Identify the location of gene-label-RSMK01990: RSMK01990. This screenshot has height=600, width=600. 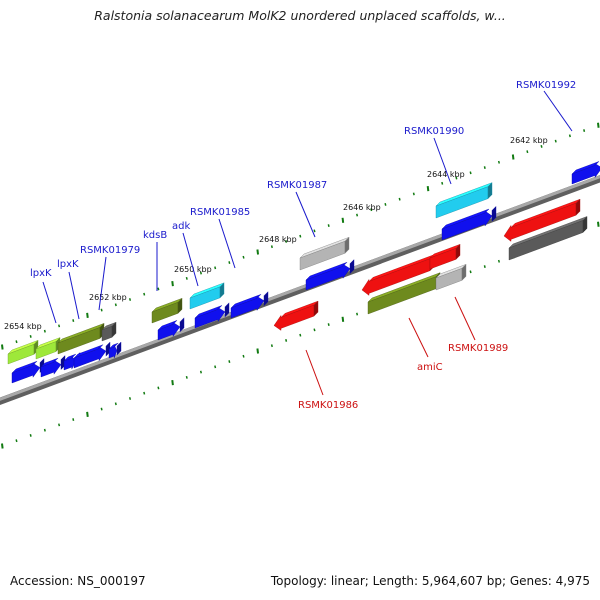
(434, 131).